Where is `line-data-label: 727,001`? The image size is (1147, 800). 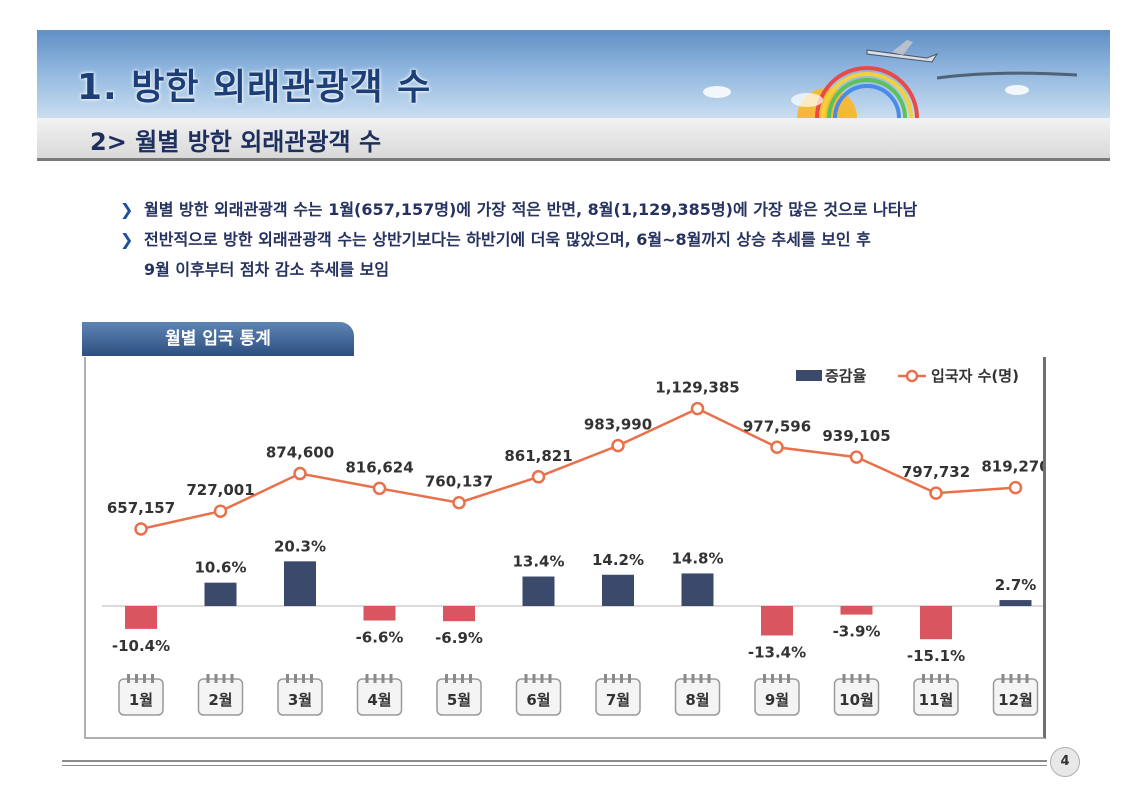 line-data-label: 727,001 is located at coordinates (220, 490).